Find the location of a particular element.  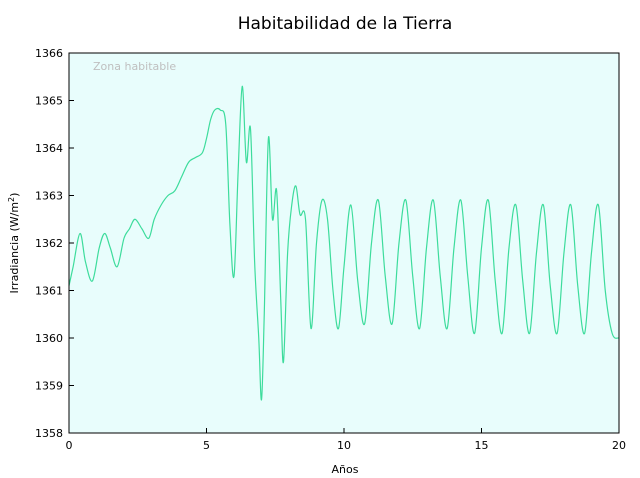

x-axis: 0 5 10 15 20 is located at coordinates (346, 440).